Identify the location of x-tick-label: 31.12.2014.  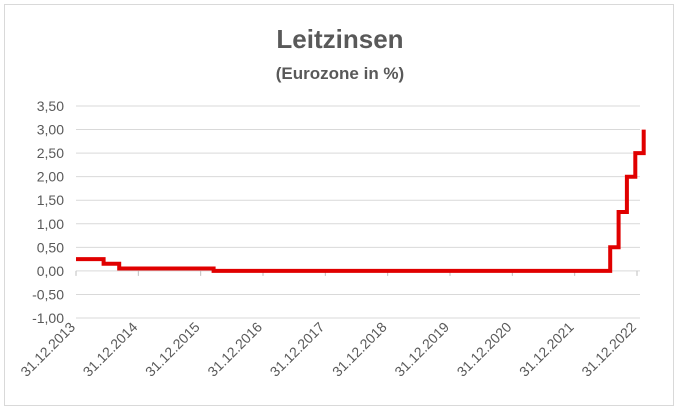
(110, 349).